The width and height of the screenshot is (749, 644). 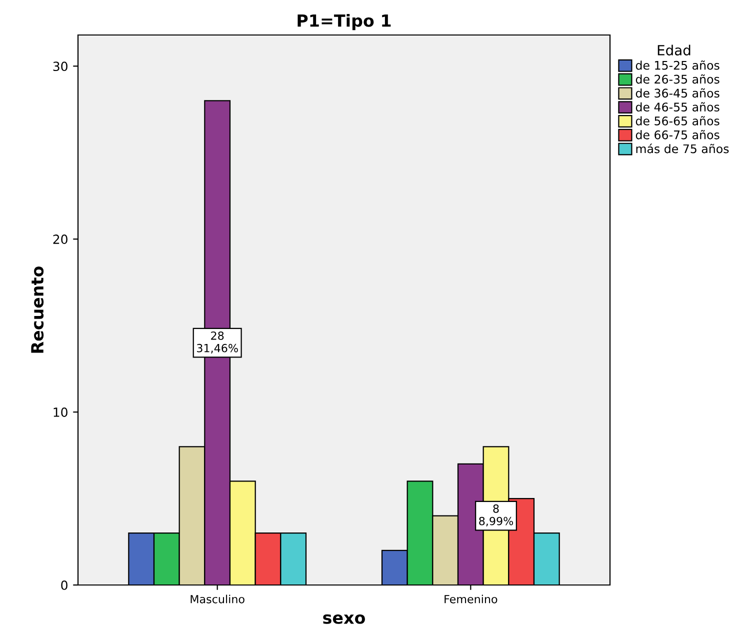 I want to click on x-tick-label: Masculino, so click(x=217, y=599).